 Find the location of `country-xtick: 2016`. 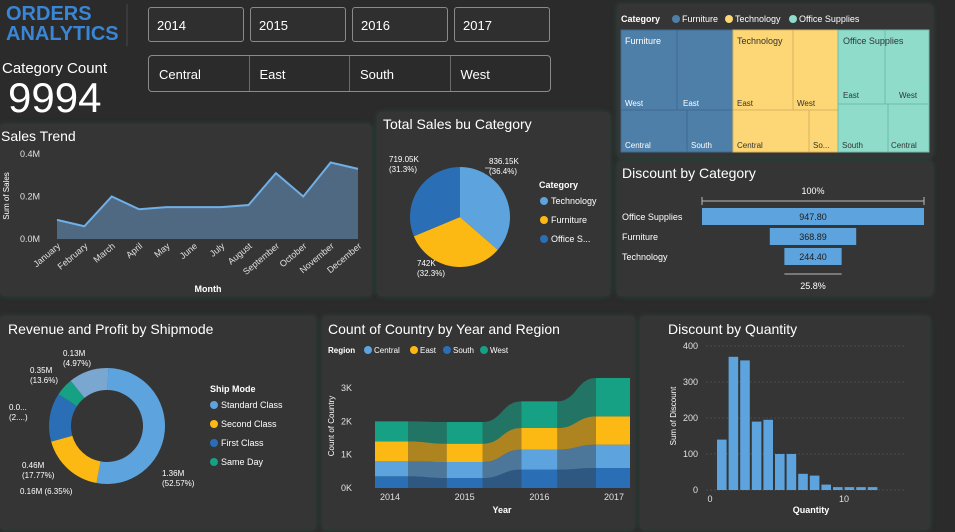

country-xtick: 2016 is located at coordinates (539, 497).